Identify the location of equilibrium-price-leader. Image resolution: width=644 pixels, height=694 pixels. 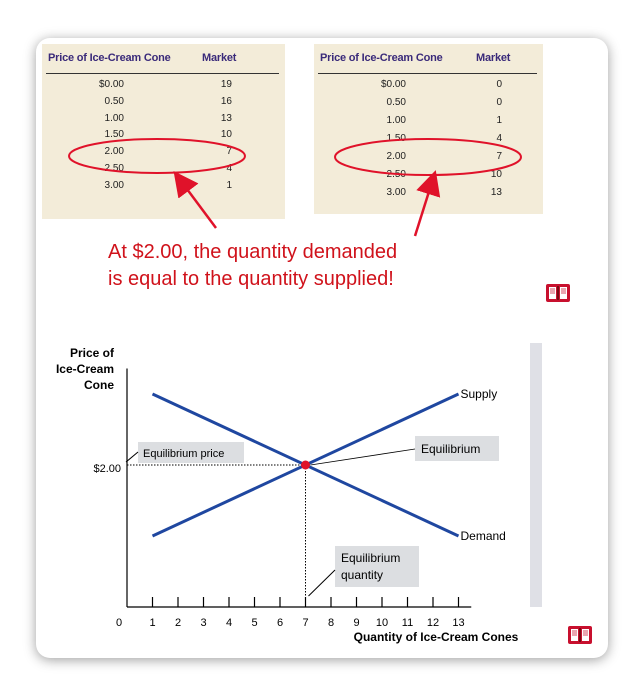
(132, 457).